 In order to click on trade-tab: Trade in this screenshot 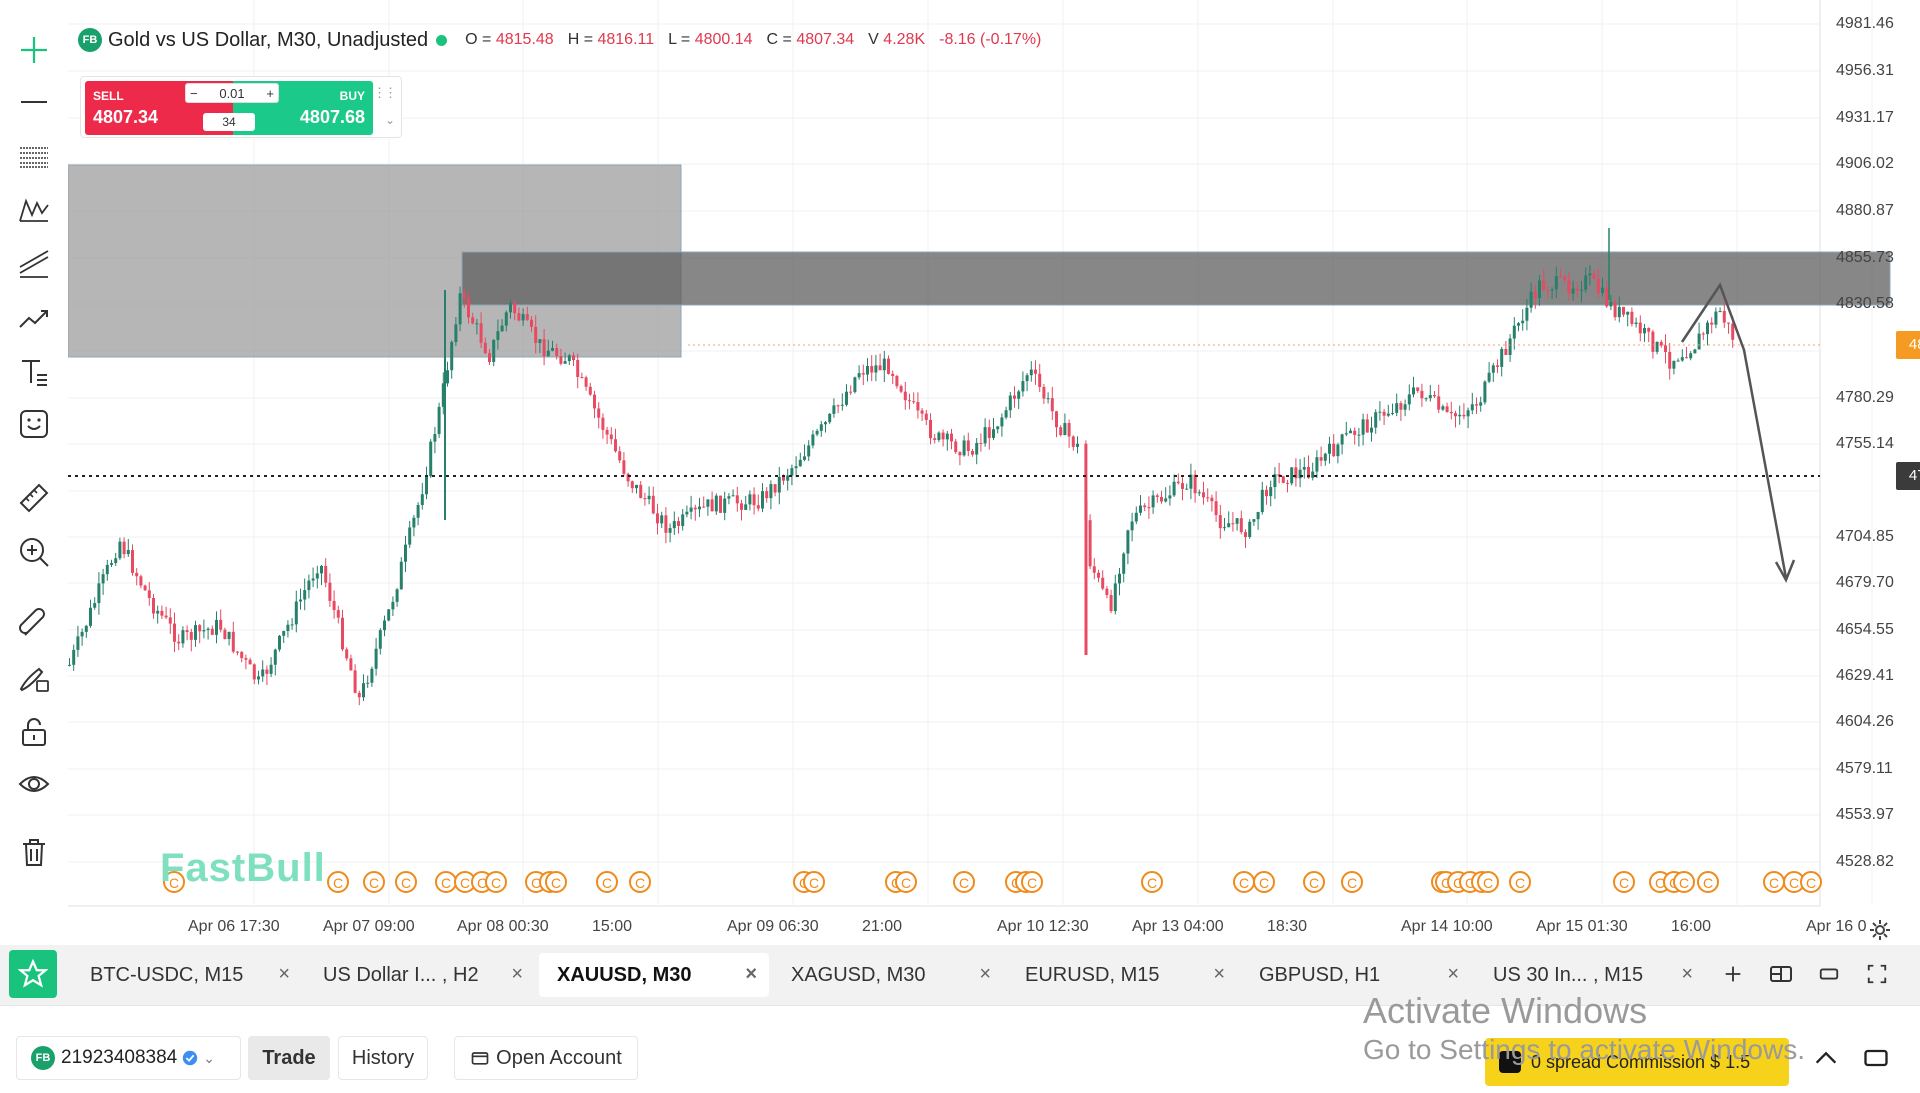, I will do `click(289, 1058)`.